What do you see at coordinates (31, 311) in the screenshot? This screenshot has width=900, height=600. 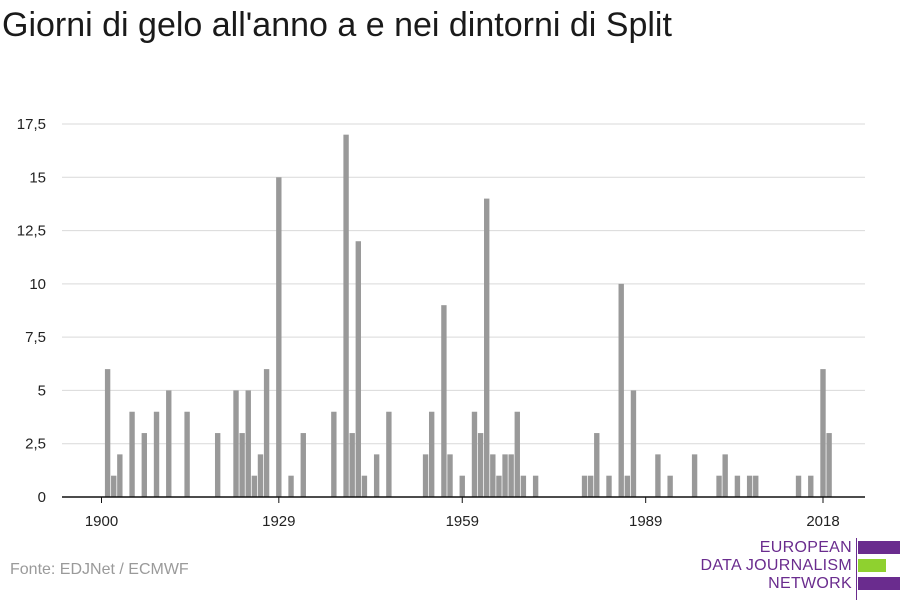 I see `y-axis: 0 2,5 5 7,5 10 12,5 15 17,5` at bounding box center [31, 311].